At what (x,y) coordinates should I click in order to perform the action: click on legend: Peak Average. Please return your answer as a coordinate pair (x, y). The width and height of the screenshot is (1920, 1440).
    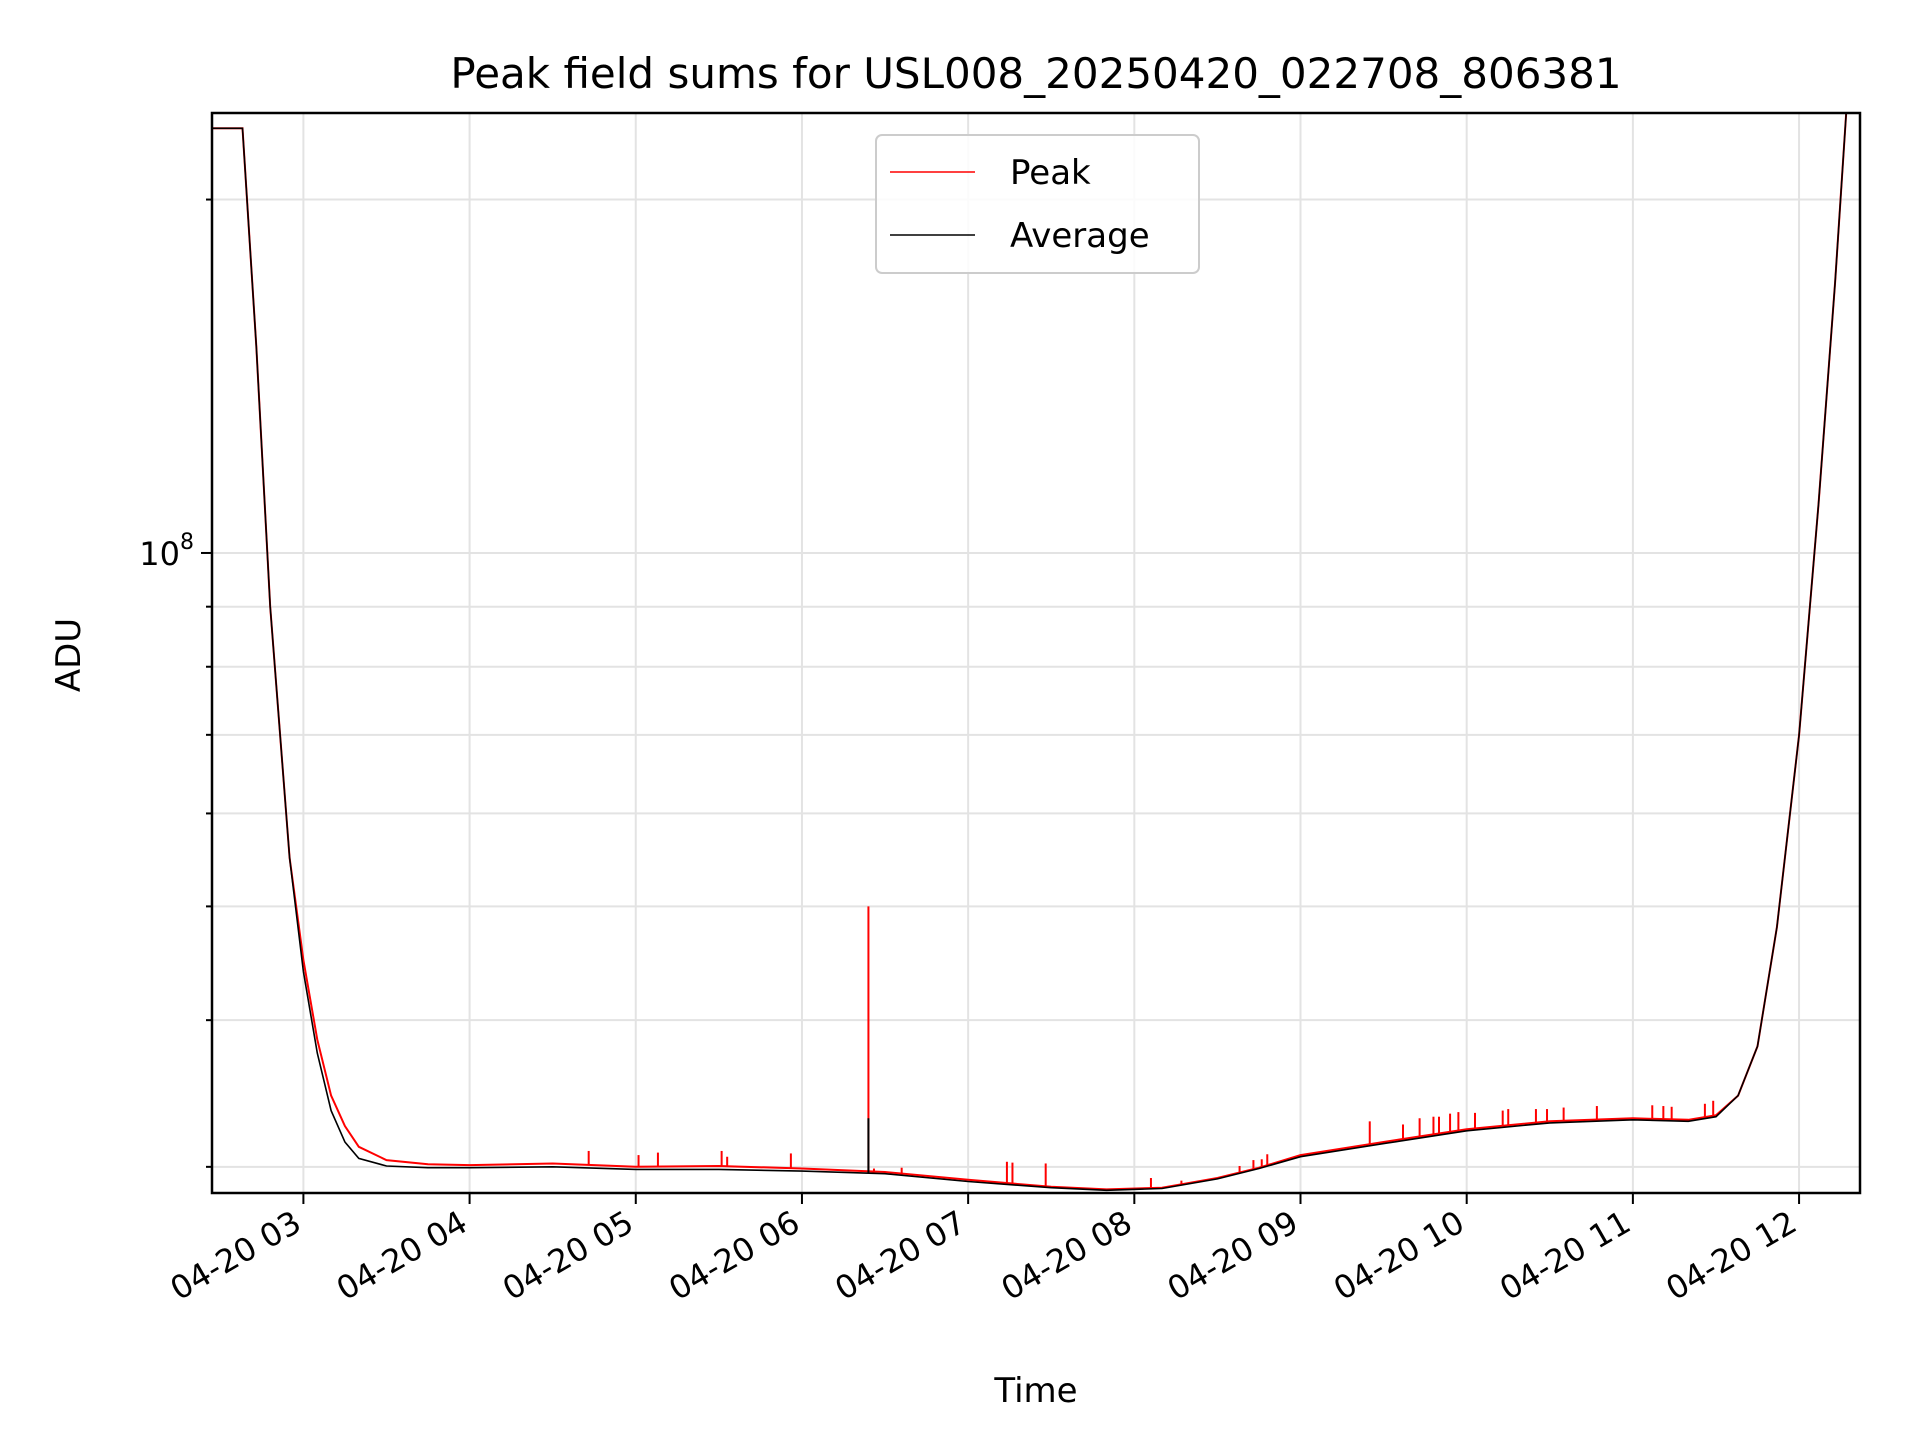
    Looking at the image, I should click on (1037, 204).